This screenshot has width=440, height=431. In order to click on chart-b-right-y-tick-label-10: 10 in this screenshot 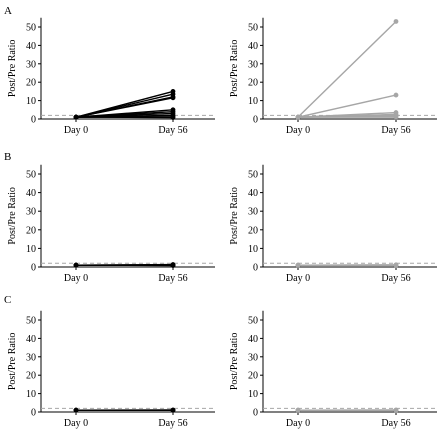, I will do `click(253, 249)`.